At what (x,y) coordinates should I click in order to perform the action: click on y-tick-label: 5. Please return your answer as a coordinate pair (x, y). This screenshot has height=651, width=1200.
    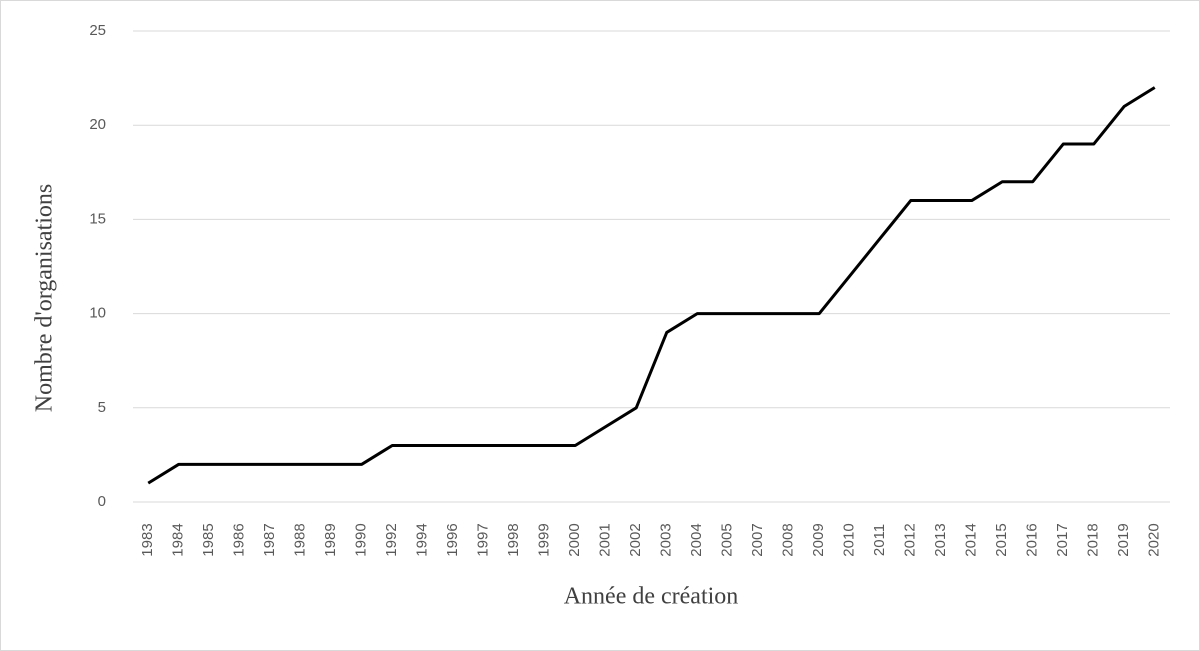
    Looking at the image, I should click on (102, 407).